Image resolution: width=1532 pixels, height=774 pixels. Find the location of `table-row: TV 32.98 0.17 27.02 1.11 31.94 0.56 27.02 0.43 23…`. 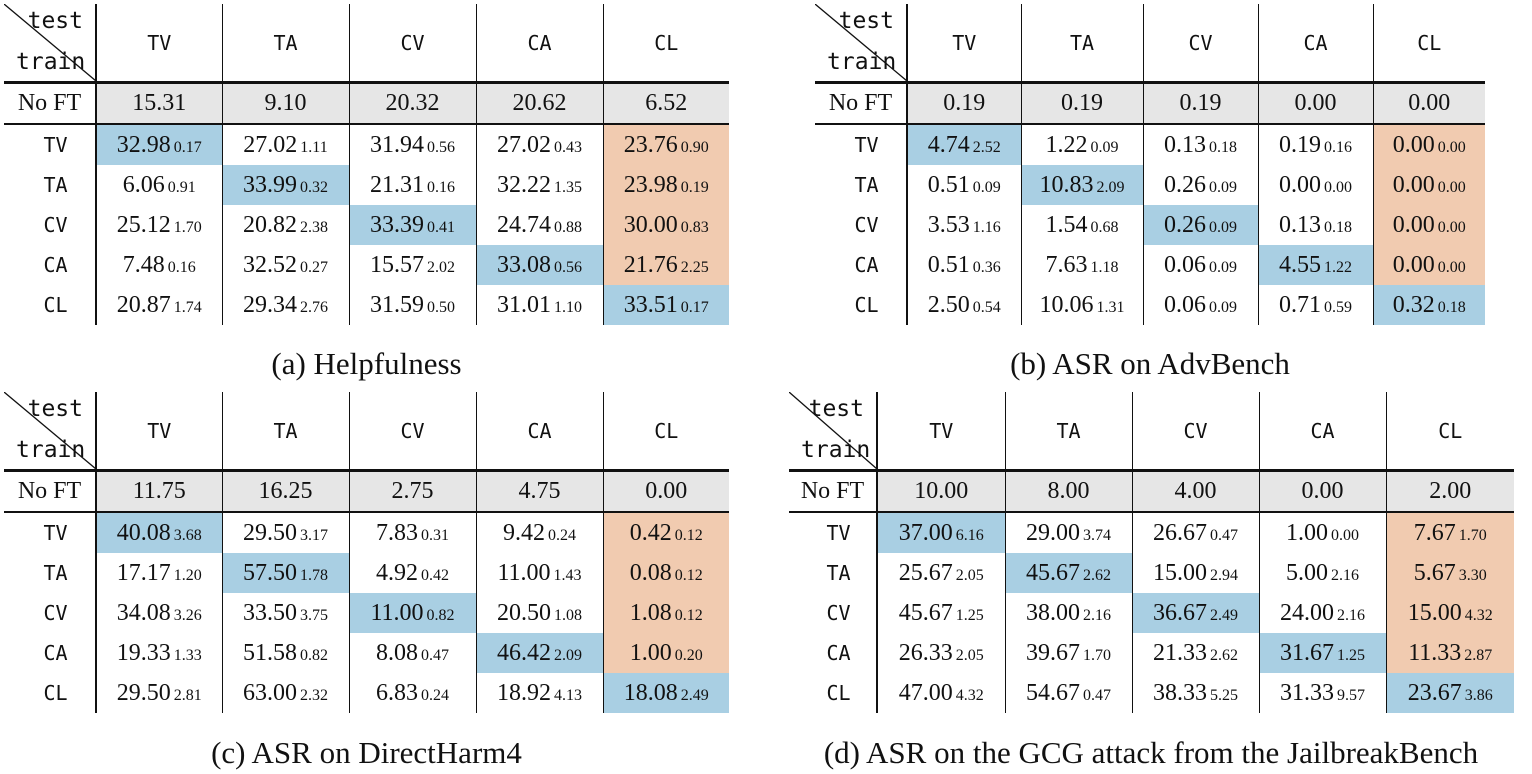

table-row: TV 32.98 0.17 27.02 1.11 31.94 0.56 27.02 0.43 23… is located at coordinates (366, 144).